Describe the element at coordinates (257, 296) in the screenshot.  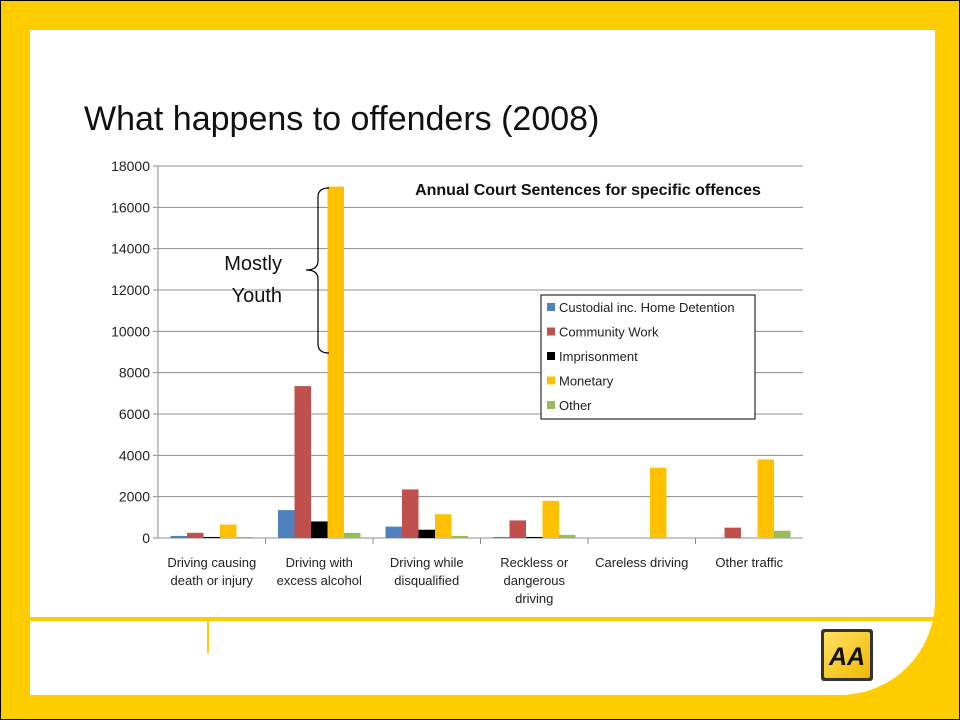
I see `annotation-text-line2: Youth` at that location.